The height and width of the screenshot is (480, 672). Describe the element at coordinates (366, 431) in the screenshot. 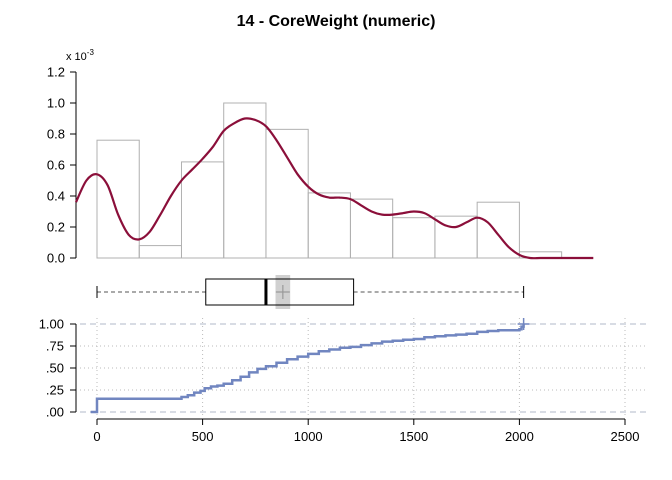

I see `ecdf-x-ticks: 0 500 1000 1500 2000 2500` at that location.